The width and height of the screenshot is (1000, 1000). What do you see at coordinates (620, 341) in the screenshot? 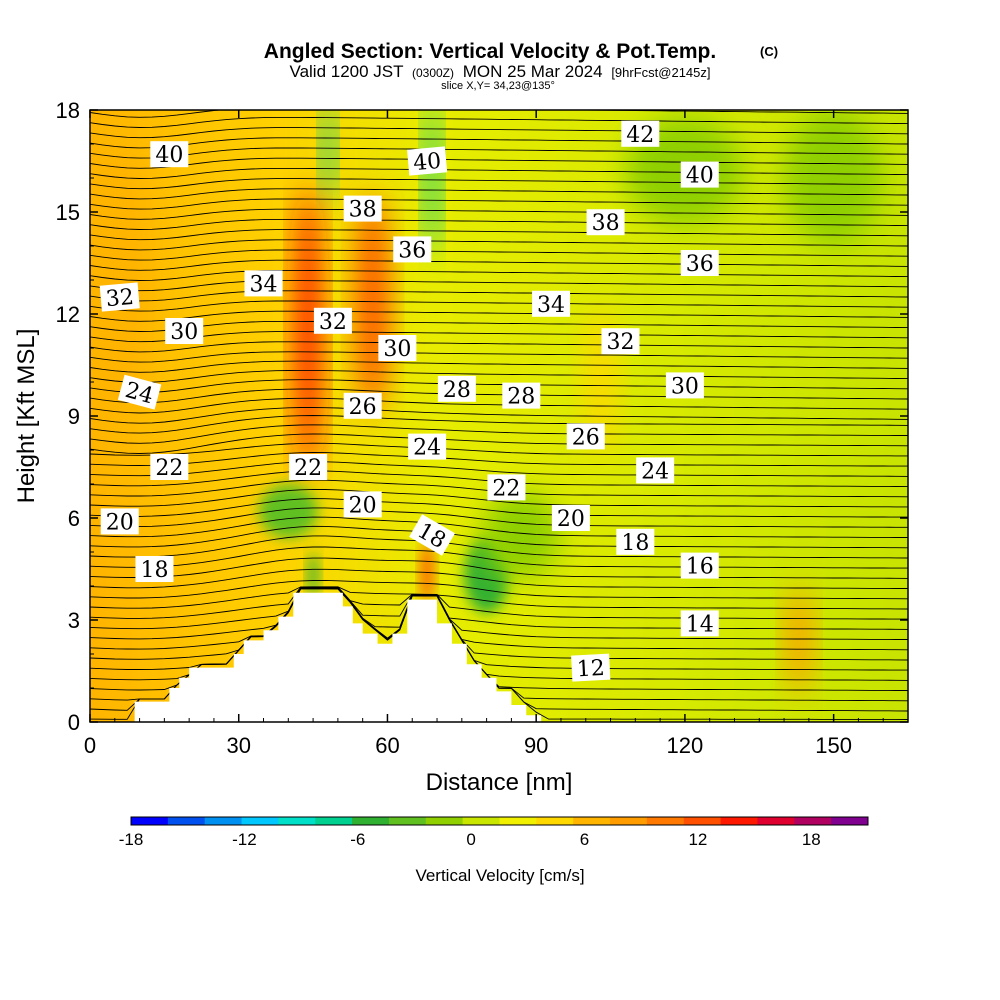
I see `contour-label: 32` at bounding box center [620, 341].